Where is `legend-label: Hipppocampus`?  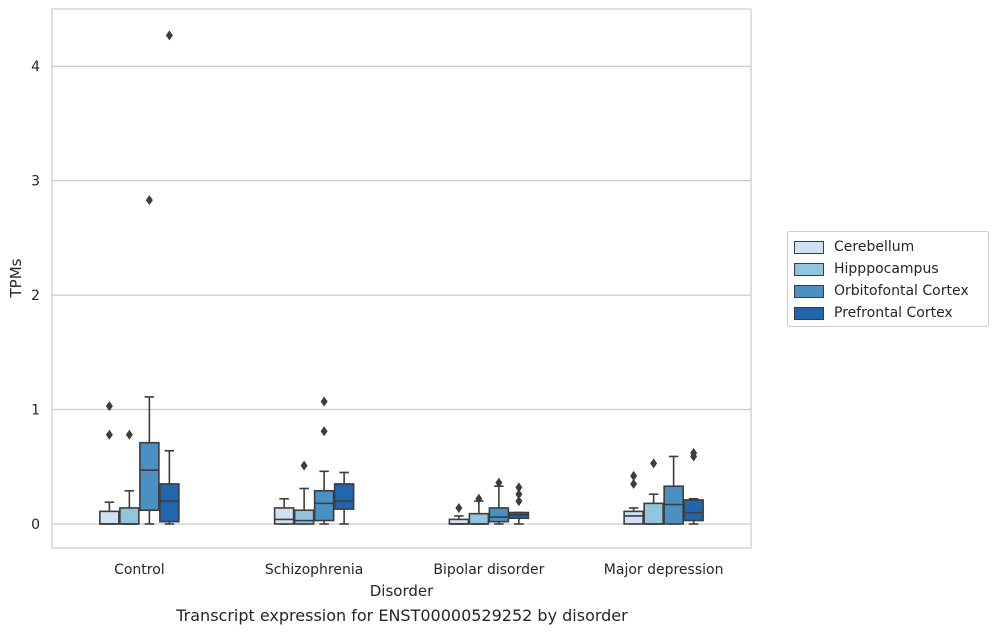 legend-label: Hipppocampus is located at coordinates (886, 269).